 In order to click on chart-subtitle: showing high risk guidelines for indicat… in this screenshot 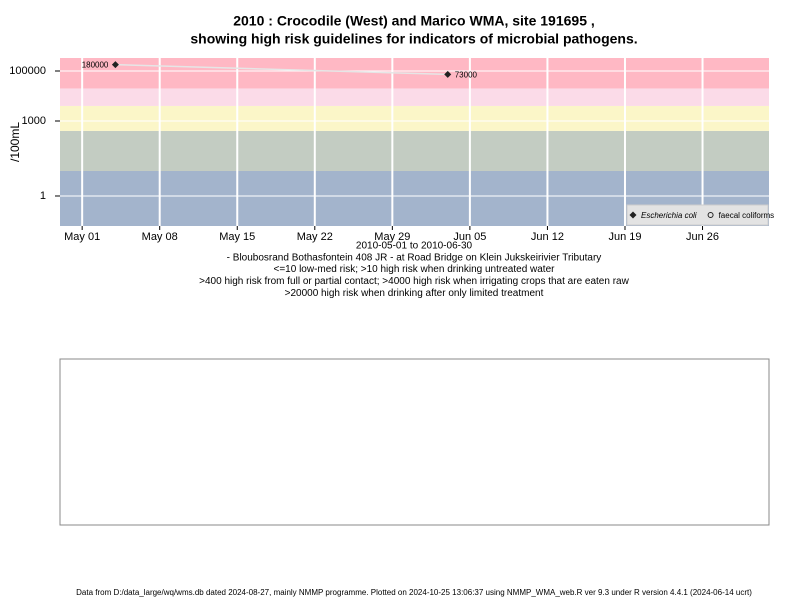, I will do `click(413, 39)`.